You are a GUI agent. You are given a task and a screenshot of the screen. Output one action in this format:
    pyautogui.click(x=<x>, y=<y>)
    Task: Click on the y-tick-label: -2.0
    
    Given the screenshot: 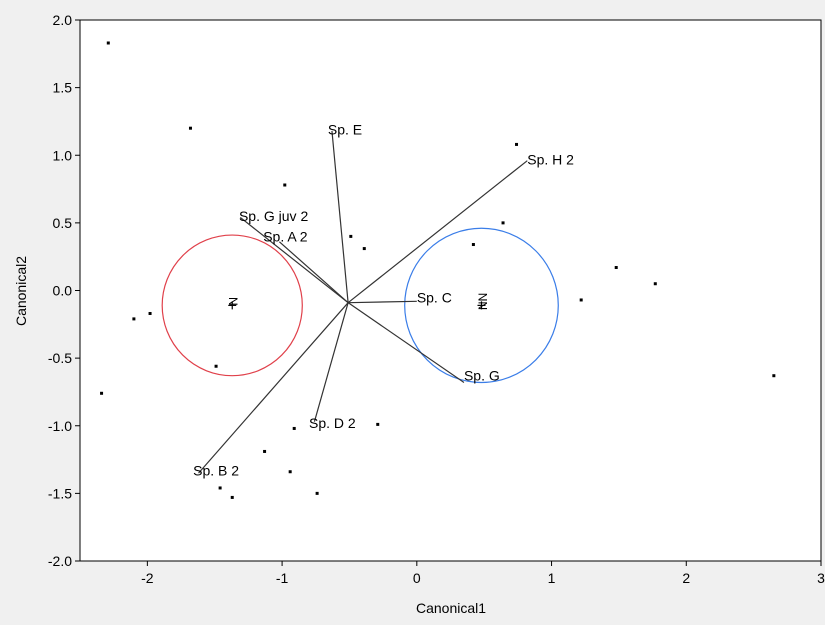 What is the action you would take?
    pyautogui.click(x=60, y=561)
    